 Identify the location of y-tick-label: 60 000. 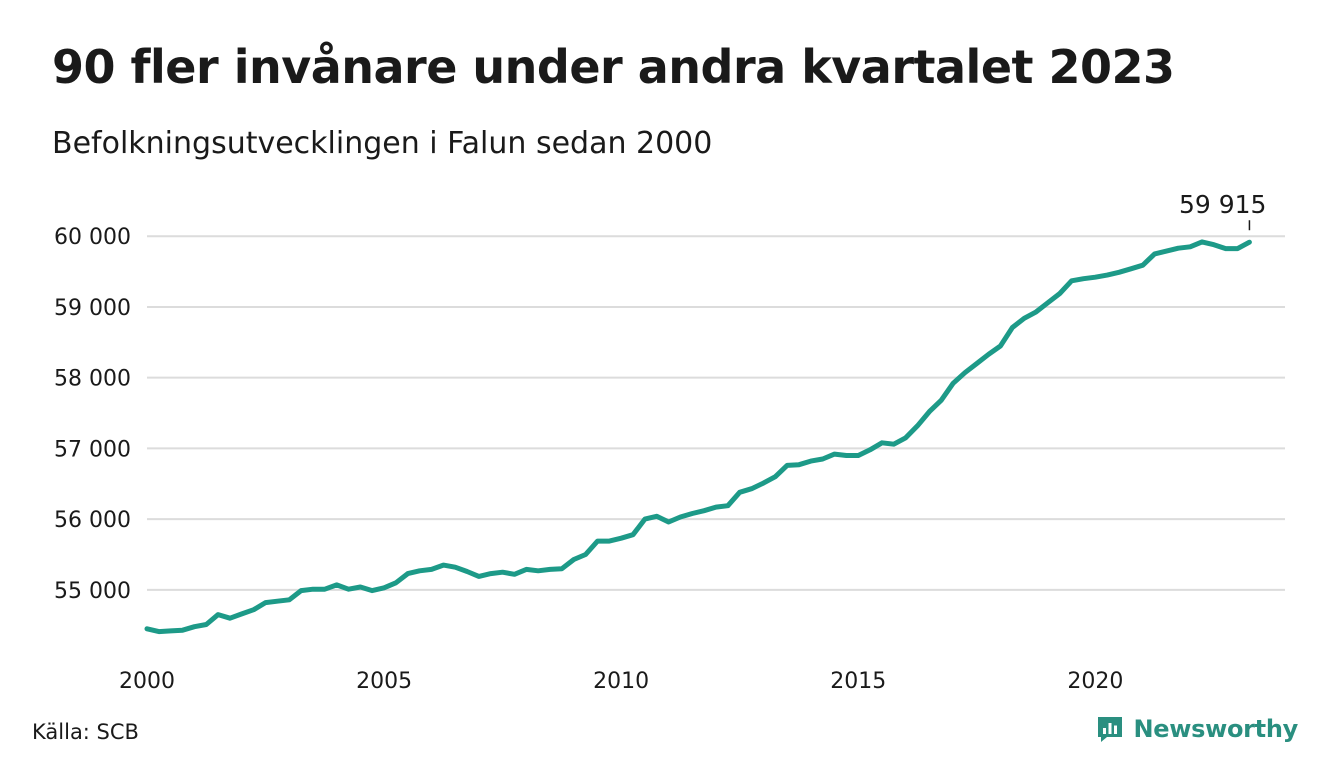
(92, 237).